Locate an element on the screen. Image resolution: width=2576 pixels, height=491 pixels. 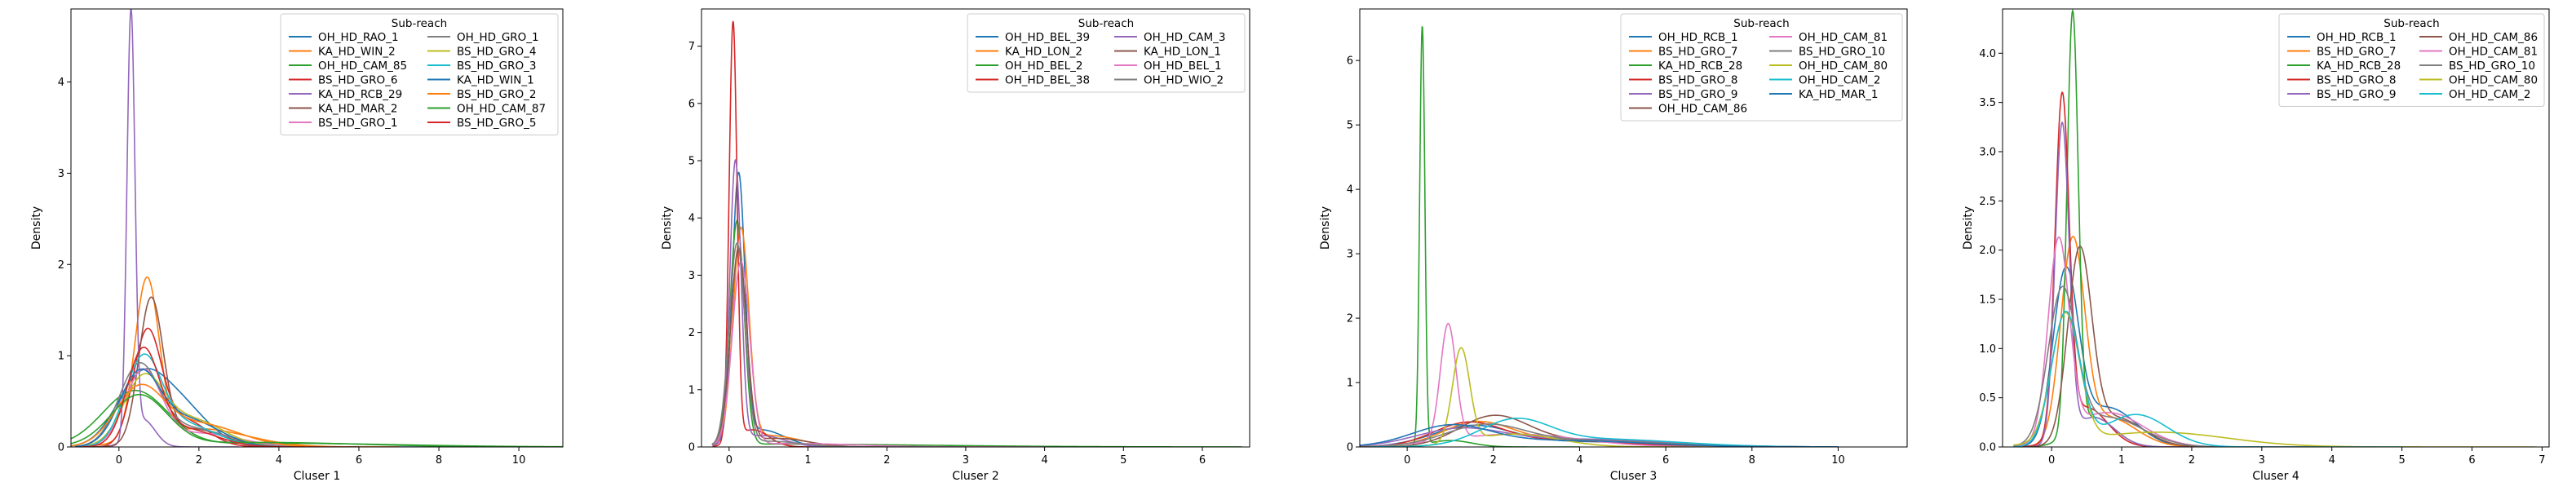
legend-entry-label: KA_HD_LON_1 is located at coordinates (1182, 52).